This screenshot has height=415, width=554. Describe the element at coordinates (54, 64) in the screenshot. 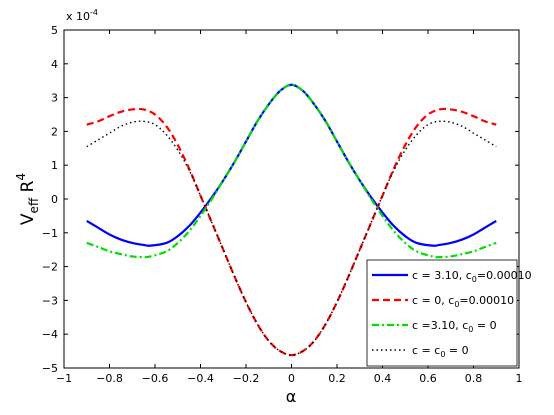

I see `y-tick-label: 4` at that location.